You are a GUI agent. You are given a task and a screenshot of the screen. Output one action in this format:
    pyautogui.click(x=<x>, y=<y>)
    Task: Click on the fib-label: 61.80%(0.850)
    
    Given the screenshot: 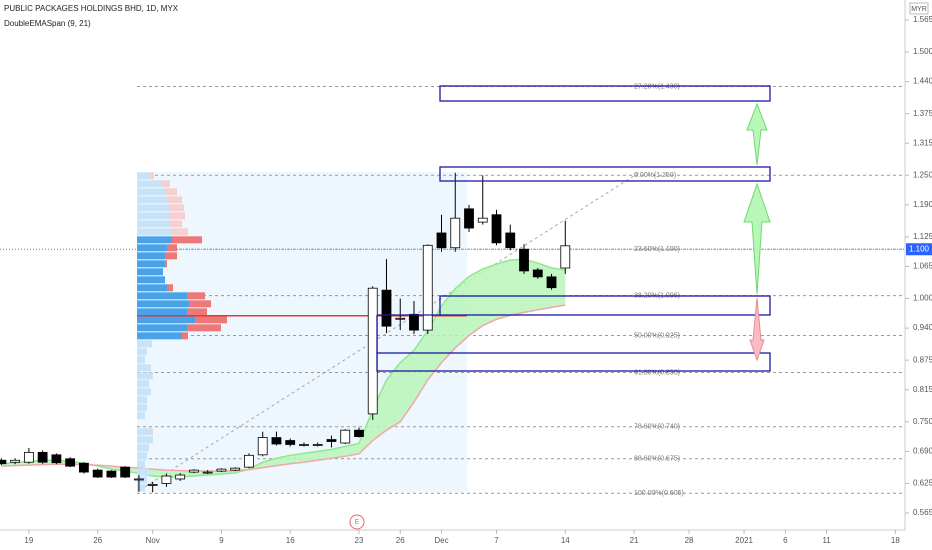 What is the action you would take?
    pyautogui.click(x=657, y=372)
    